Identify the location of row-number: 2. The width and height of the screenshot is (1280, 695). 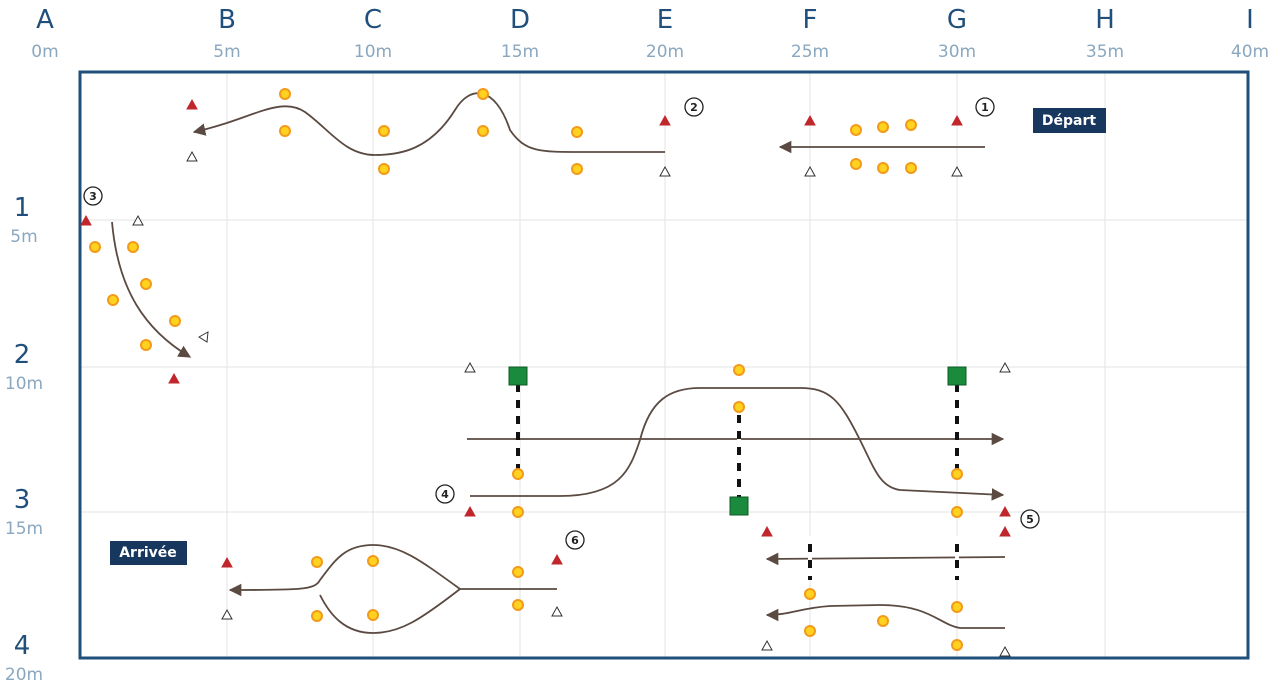
(22, 355).